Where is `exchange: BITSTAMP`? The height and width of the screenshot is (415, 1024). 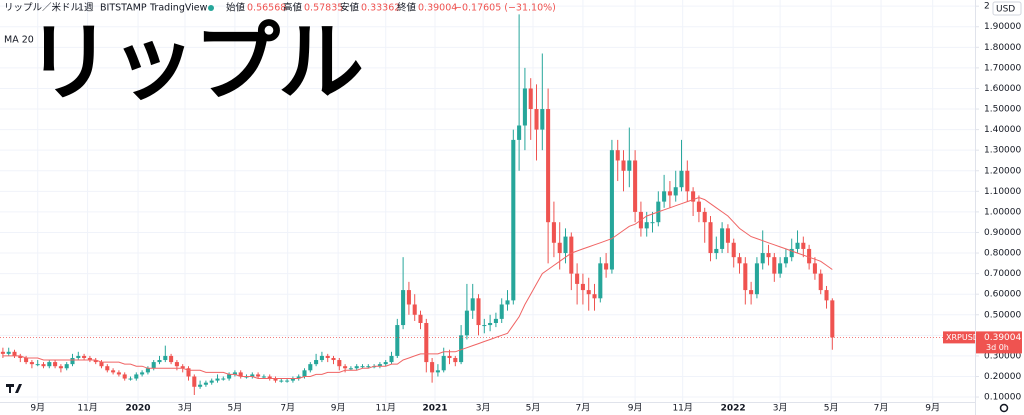 exchange: BITSTAMP is located at coordinates (123, 8).